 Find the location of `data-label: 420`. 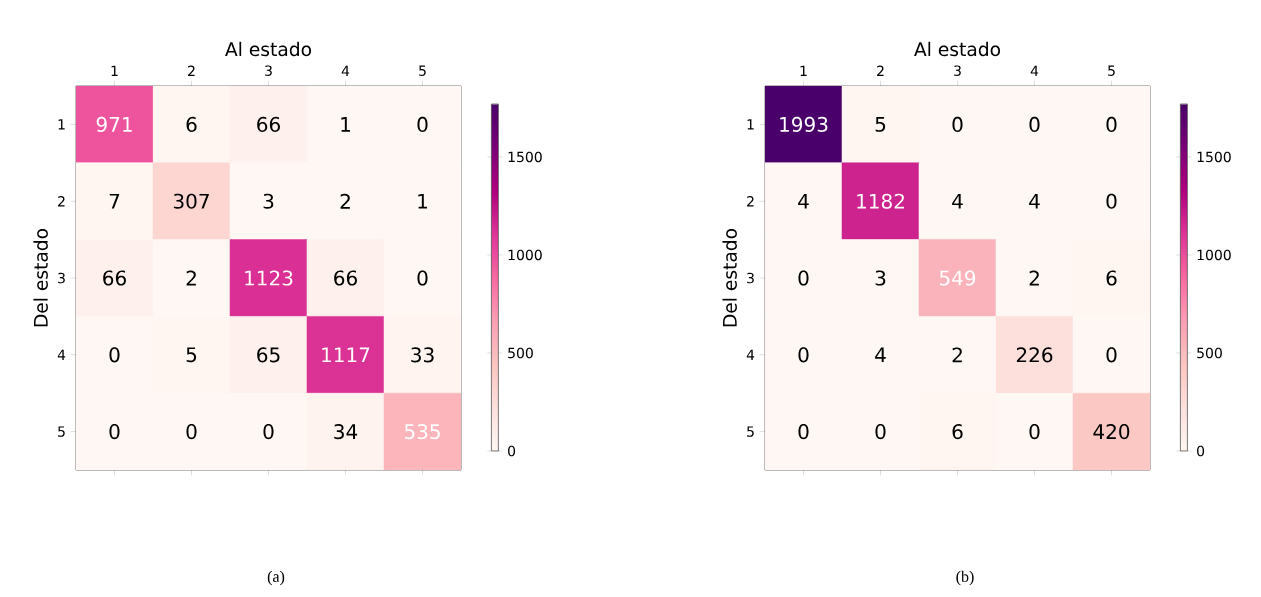

data-label: 420 is located at coordinates (1111, 432).